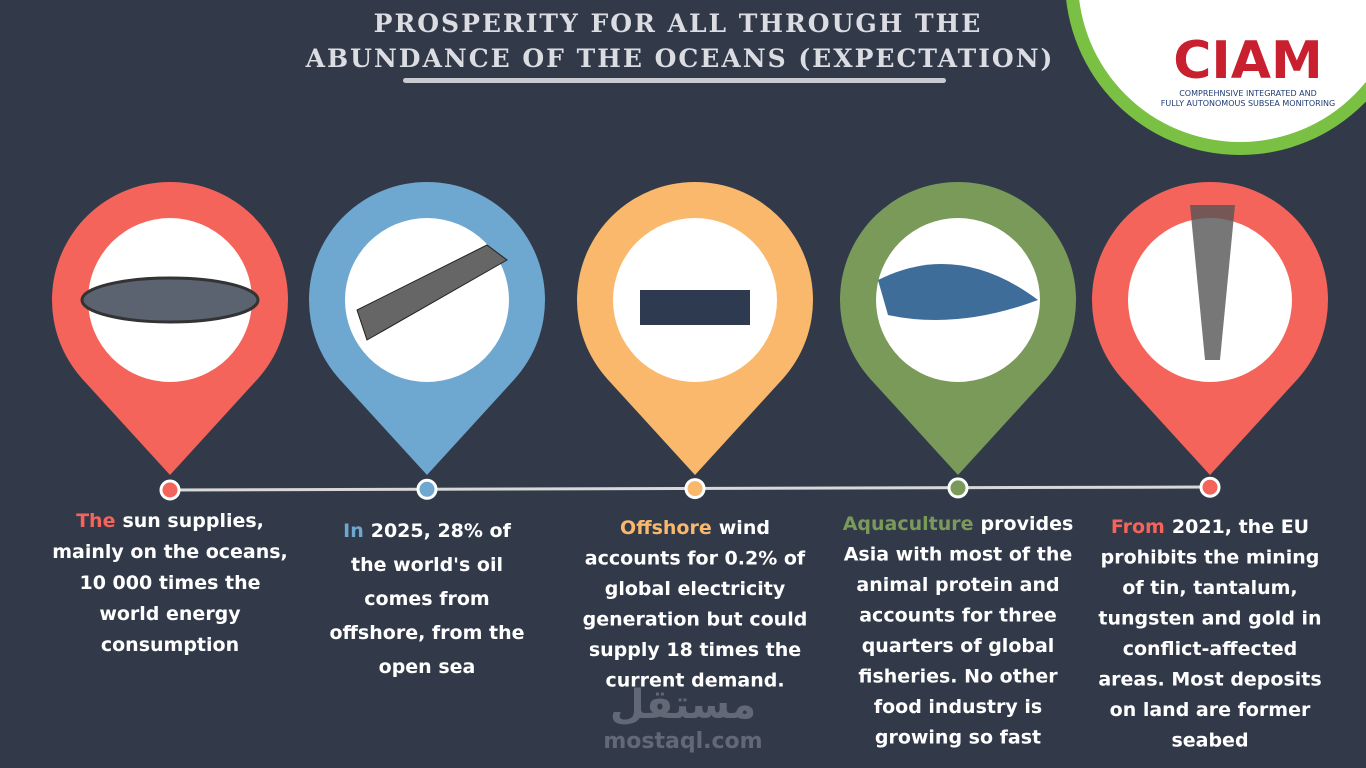  What do you see at coordinates (427, 565) in the screenshot?
I see `item-text: the world's oil` at bounding box center [427, 565].